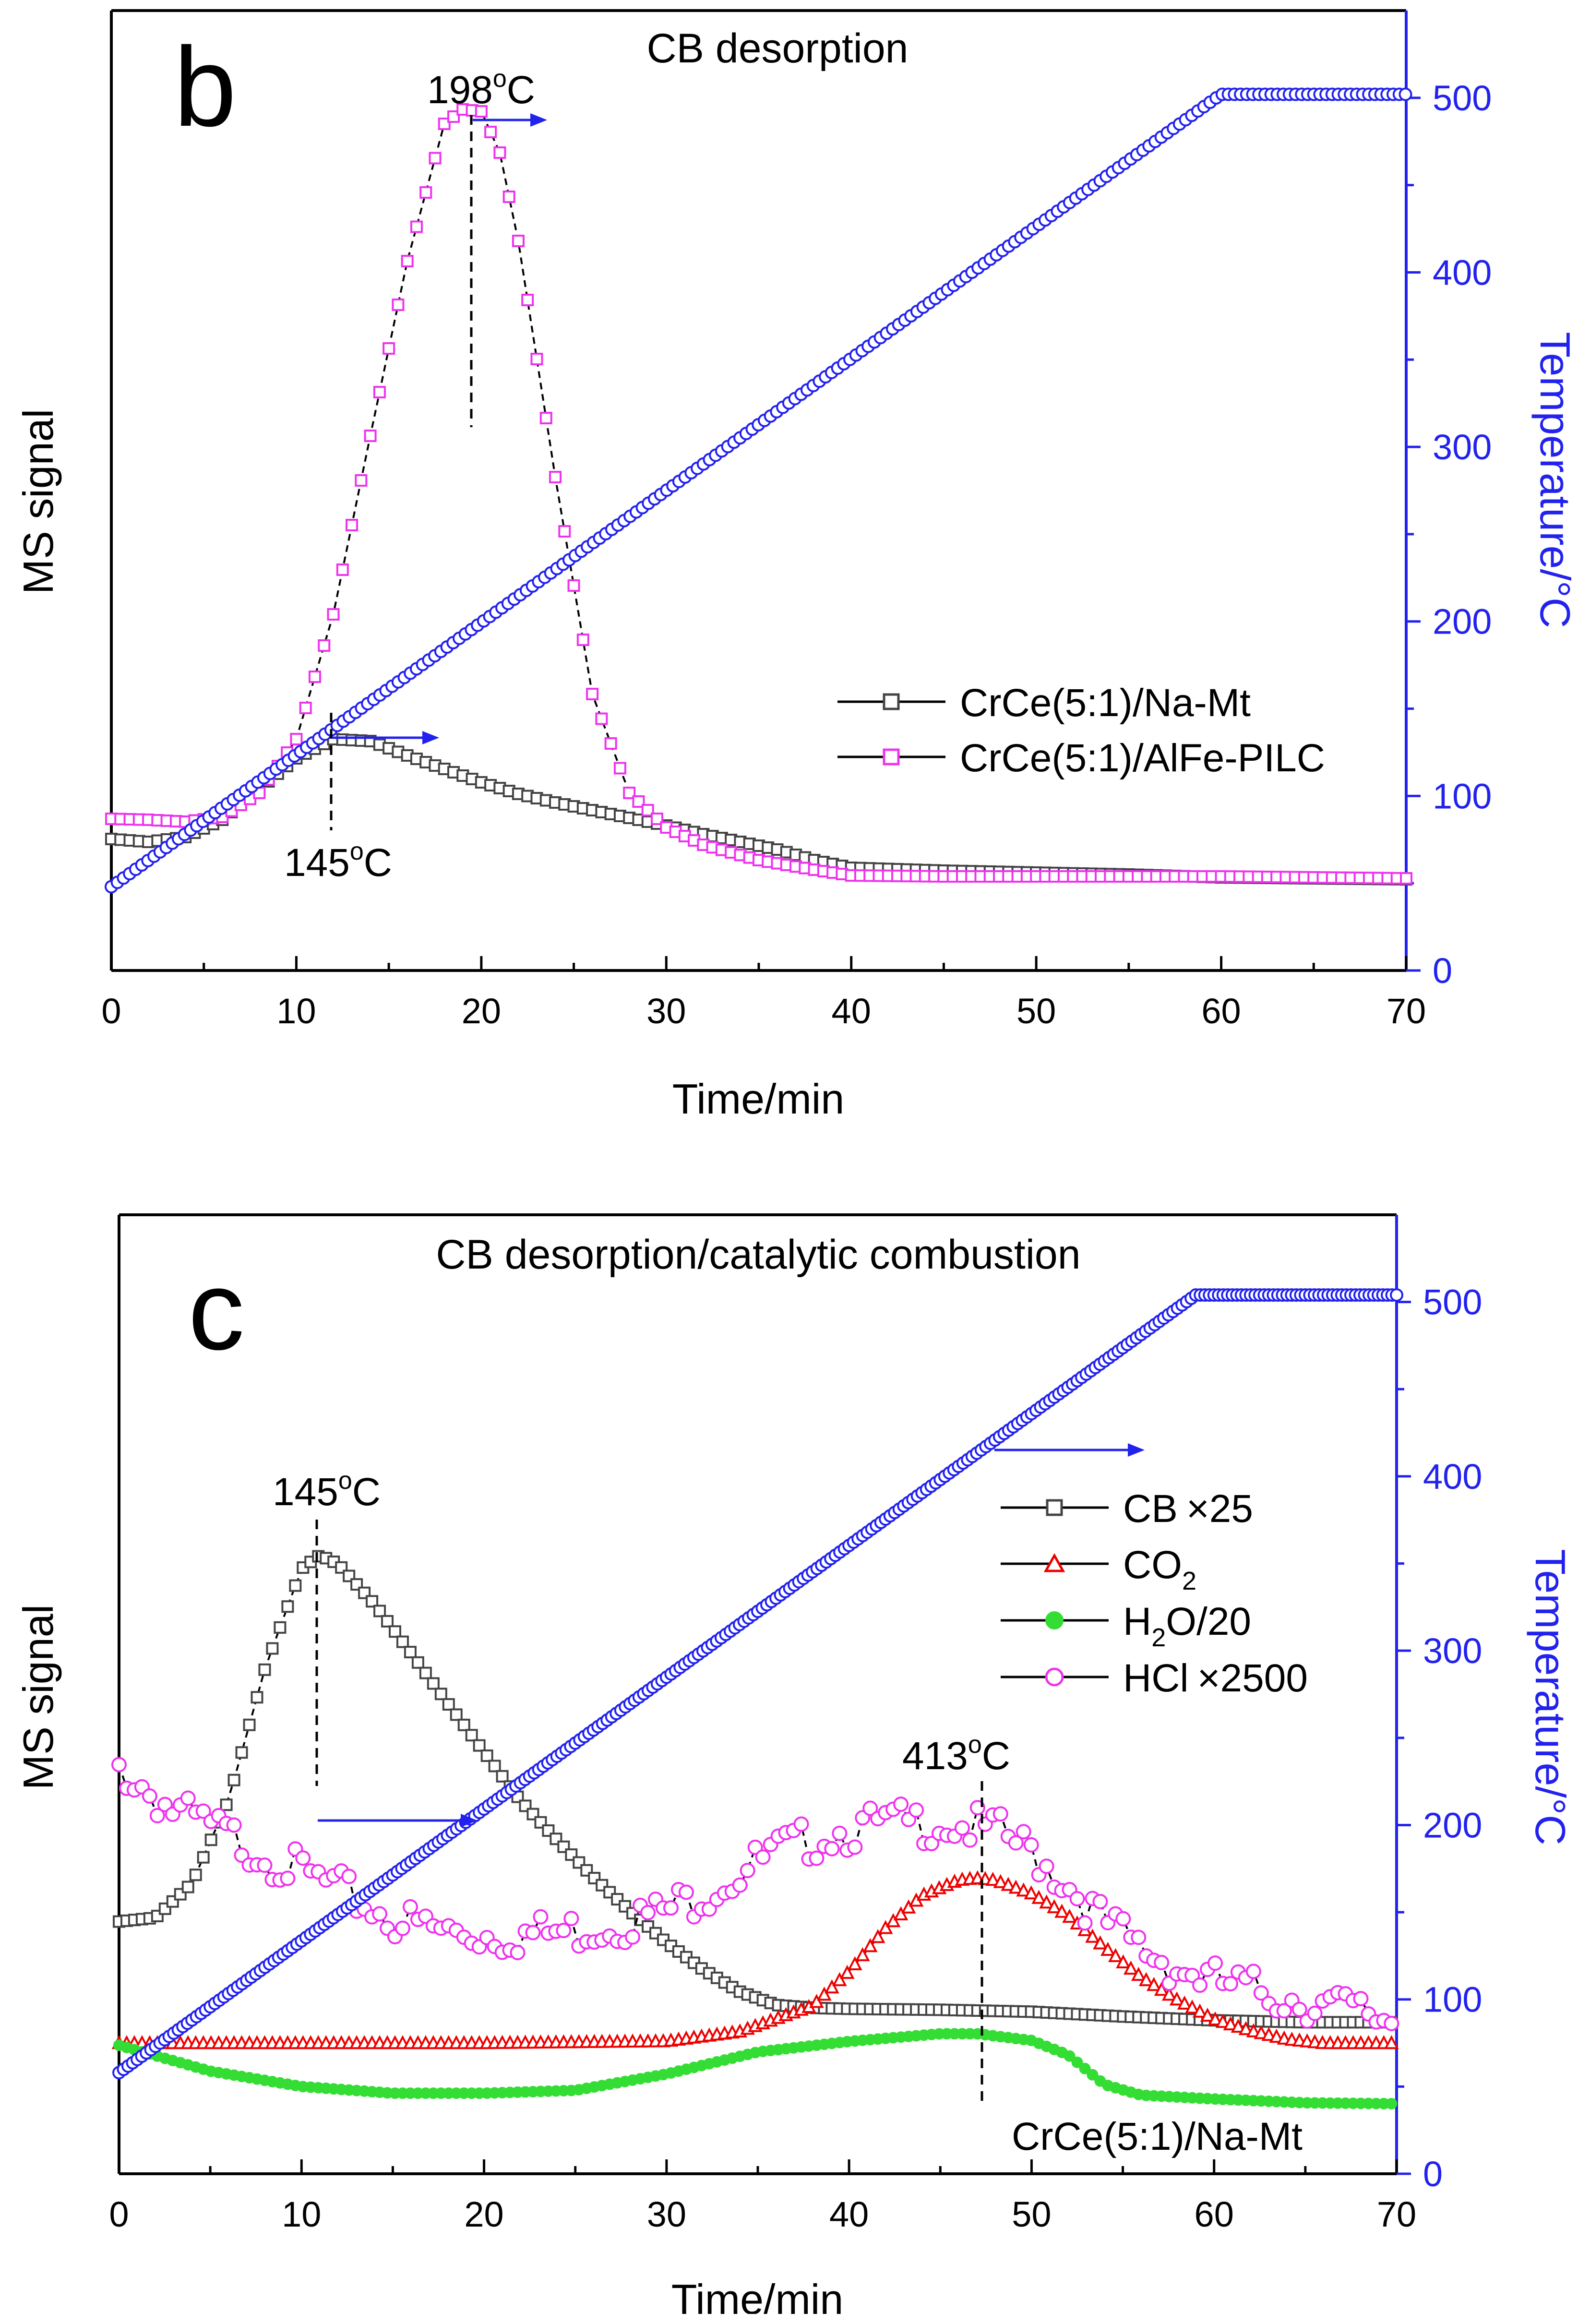 This screenshot has height=2324, width=1590. Describe the element at coordinates (1208, 1621) in the screenshot. I see `chart-c-legend-label-h2o-rest: O/20` at that location.